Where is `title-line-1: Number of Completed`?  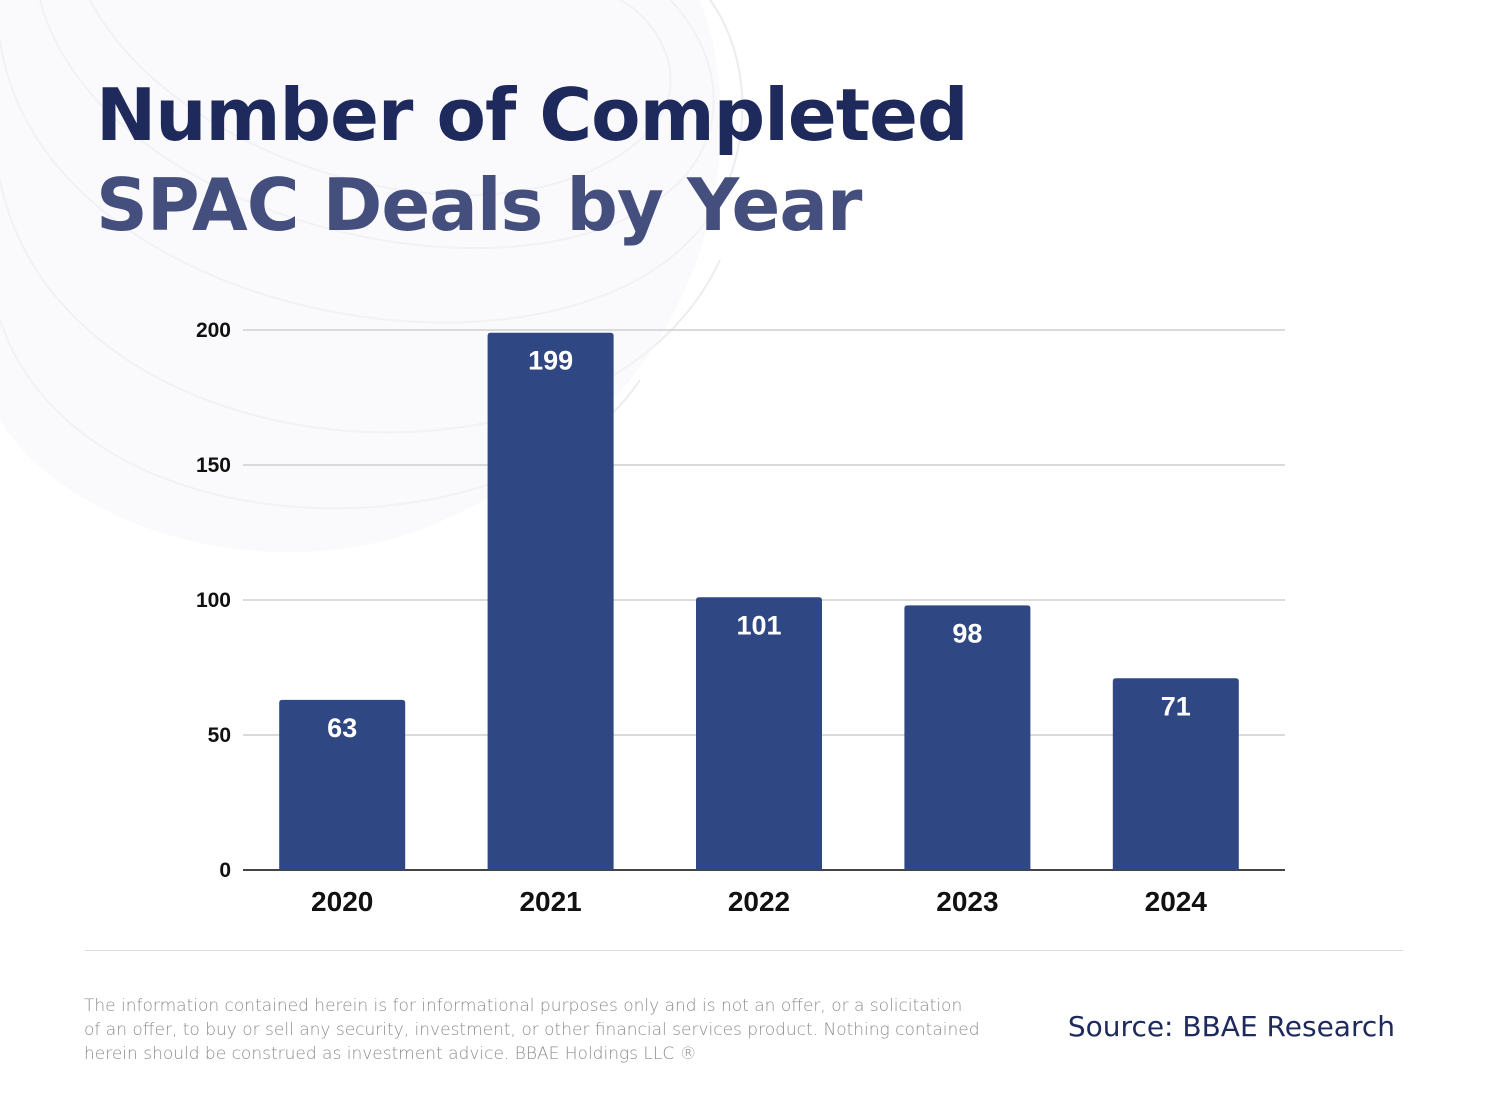
title-line-1: Number of Completed is located at coordinates (532, 115).